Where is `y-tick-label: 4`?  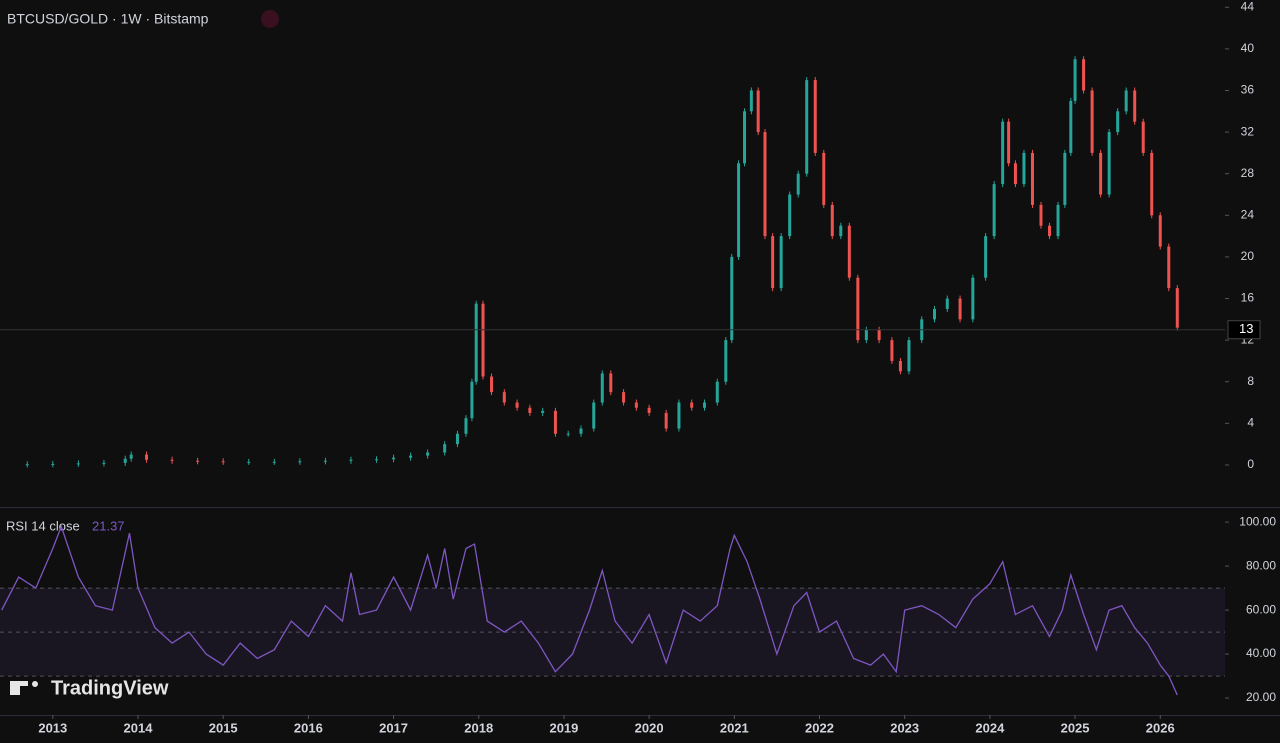 y-tick-label: 4 is located at coordinates (1250, 423).